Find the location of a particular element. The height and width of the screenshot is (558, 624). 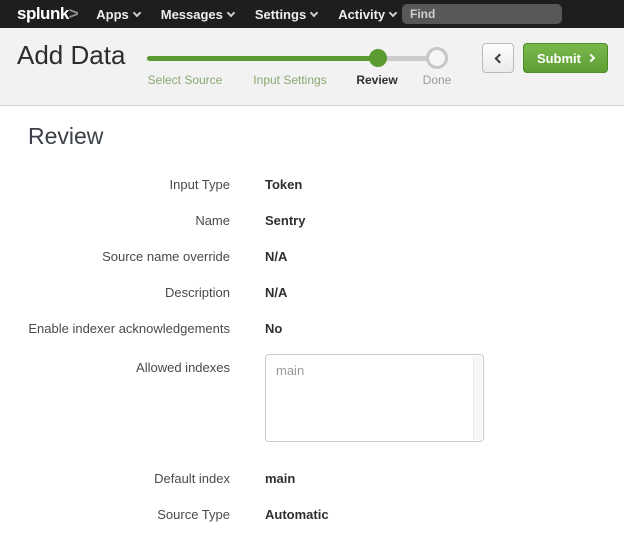

top-navbar: splunk> Apps Messages Settings Activity is located at coordinates (312, 14).